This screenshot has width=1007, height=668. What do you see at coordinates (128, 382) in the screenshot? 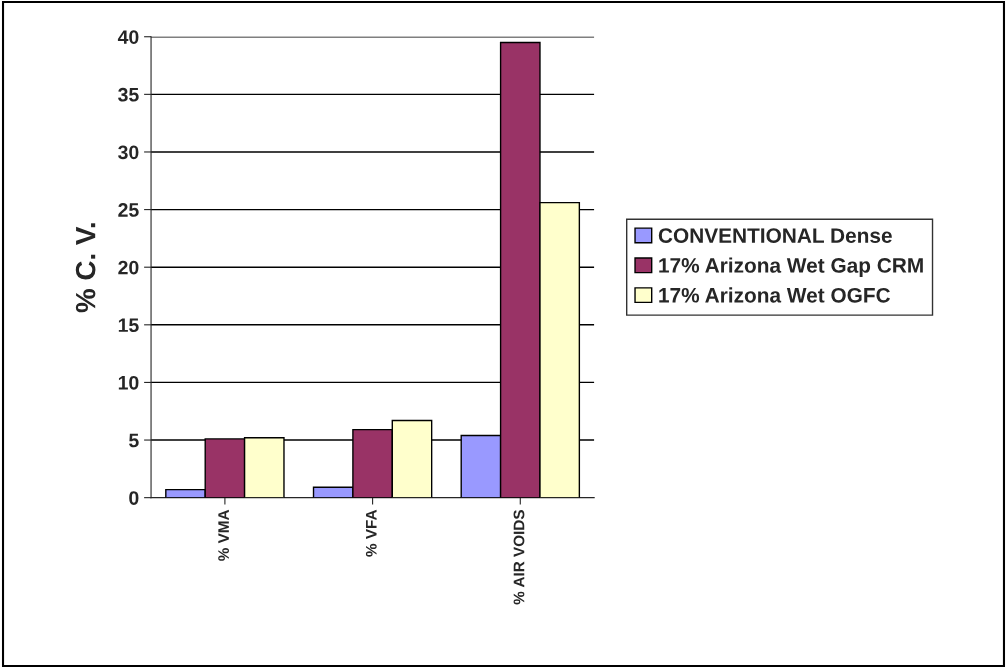
I see `y-tick-label: 10` at bounding box center [128, 382].